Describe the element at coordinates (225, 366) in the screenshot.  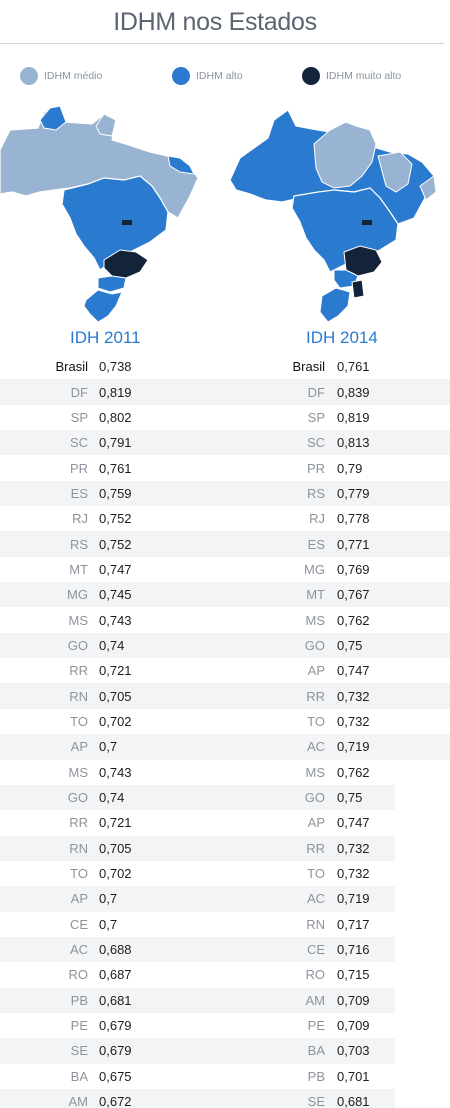
I see `table-row: Brasil 0,738 Brasil 0,761` at that location.